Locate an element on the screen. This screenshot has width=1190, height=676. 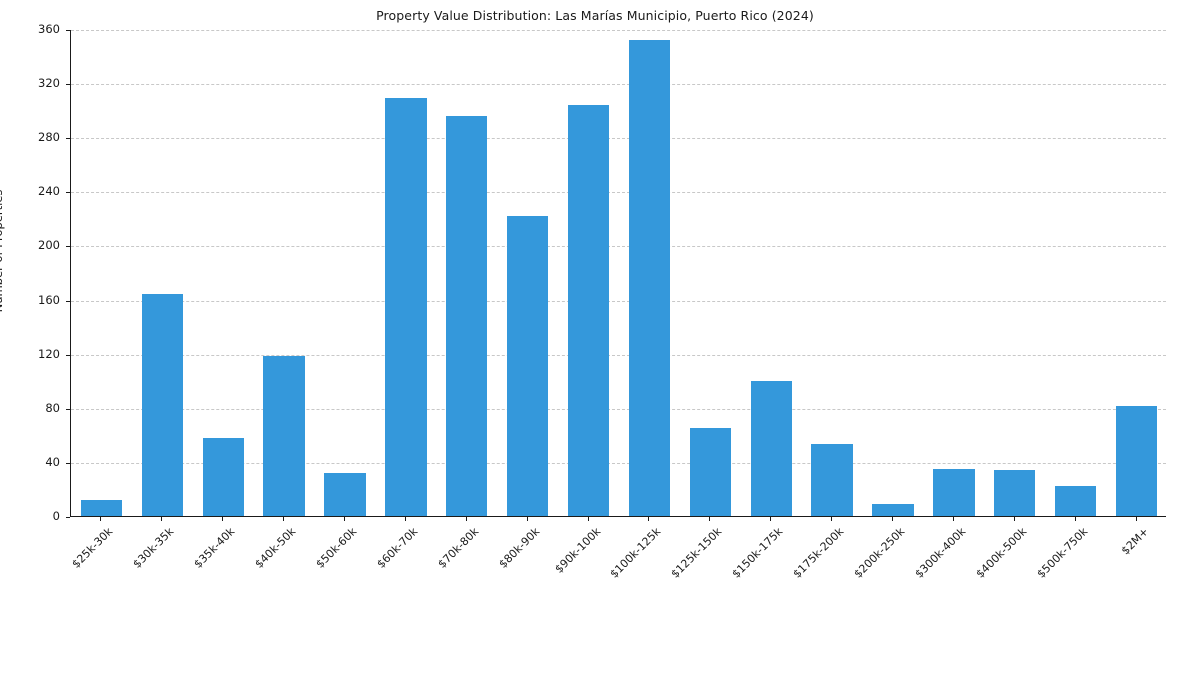
y-tick-label: 40 is located at coordinates (52, 461).